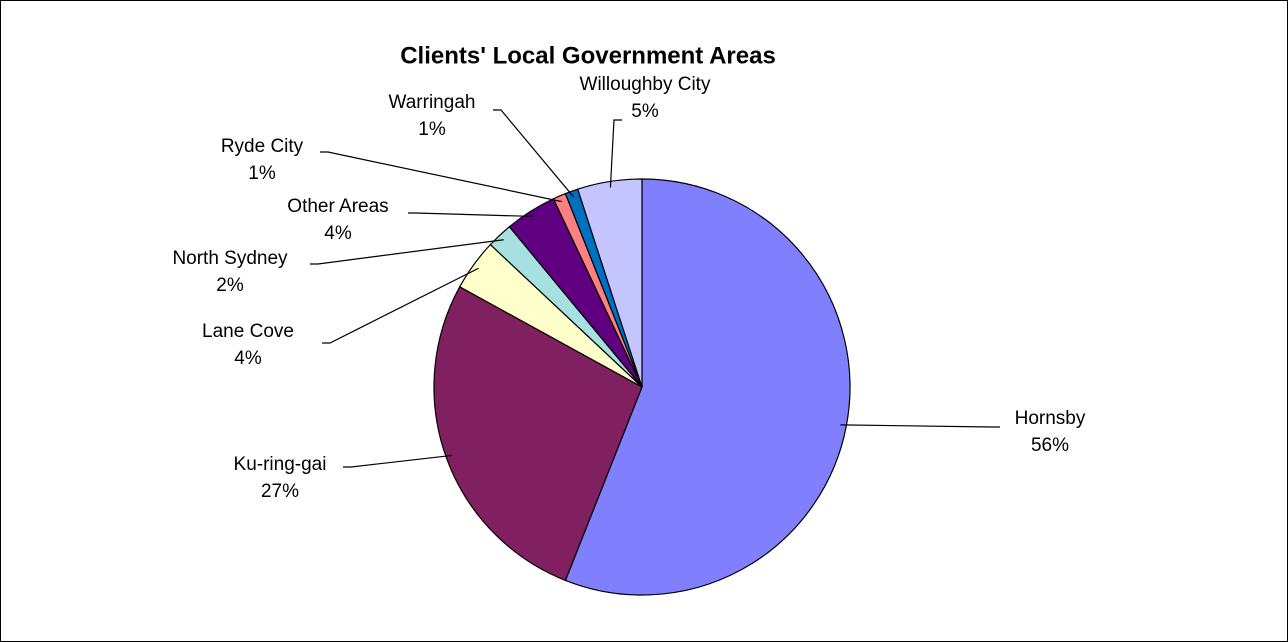 Image resolution: width=1288 pixels, height=642 pixels. Describe the element at coordinates (645, 111) in the screenshot. I see `slice-value-label: 5%` at that location.